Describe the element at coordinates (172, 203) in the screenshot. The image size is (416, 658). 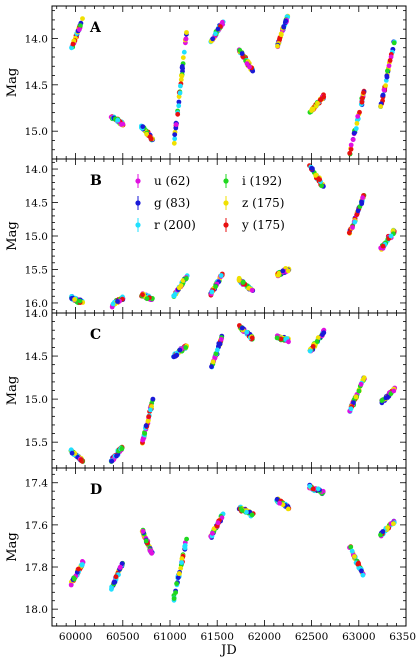
I see `legend-label: g (83)` at that location.